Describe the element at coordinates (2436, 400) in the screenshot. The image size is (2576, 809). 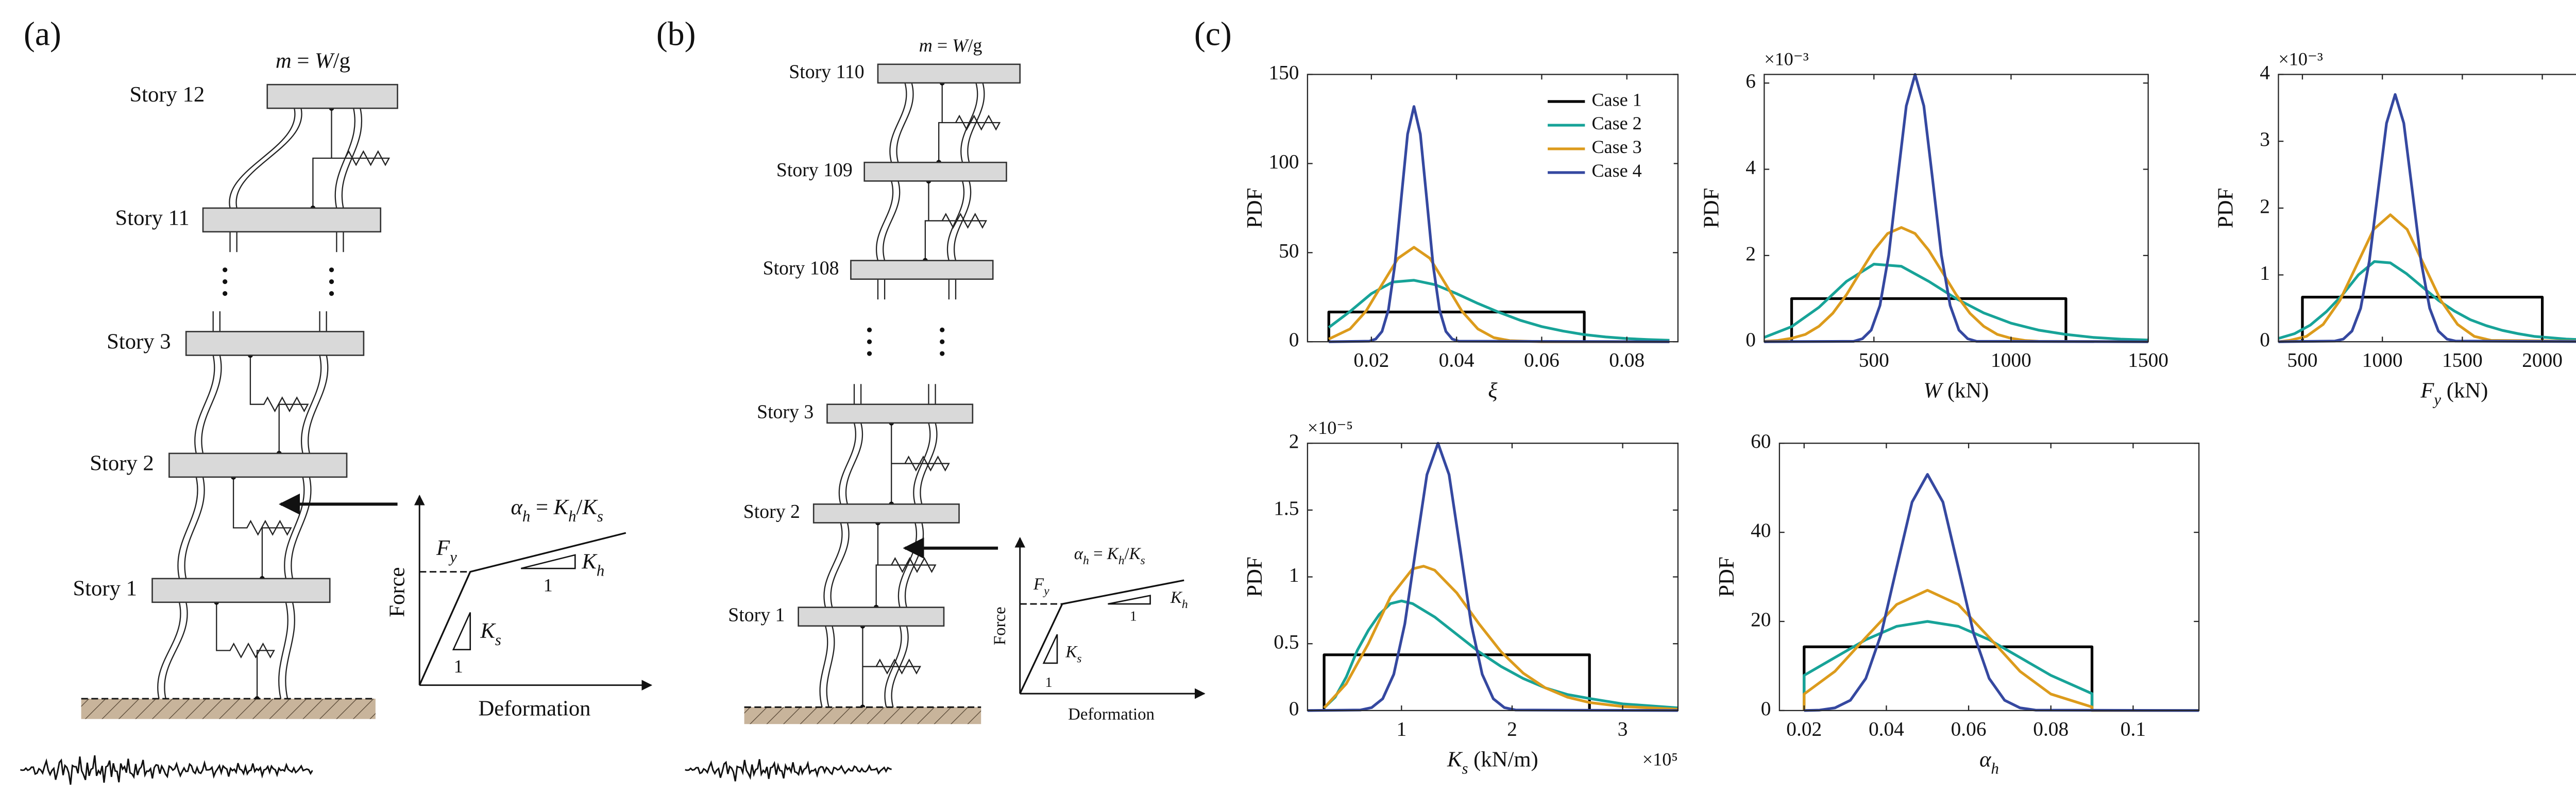
I see `subscript: y` at that location.